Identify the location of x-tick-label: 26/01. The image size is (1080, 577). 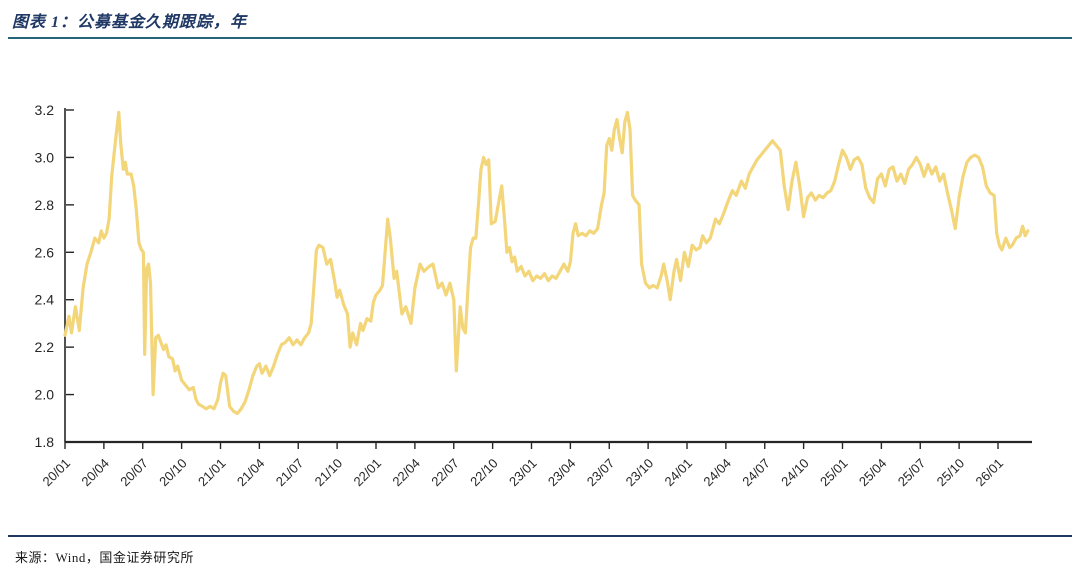
(990, 473).